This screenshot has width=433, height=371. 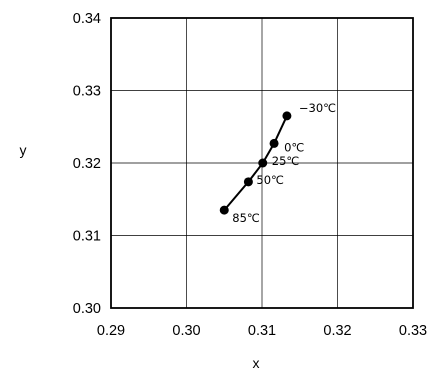 I want to click on data-point-label: 50℃, so click(x=270, y=180).